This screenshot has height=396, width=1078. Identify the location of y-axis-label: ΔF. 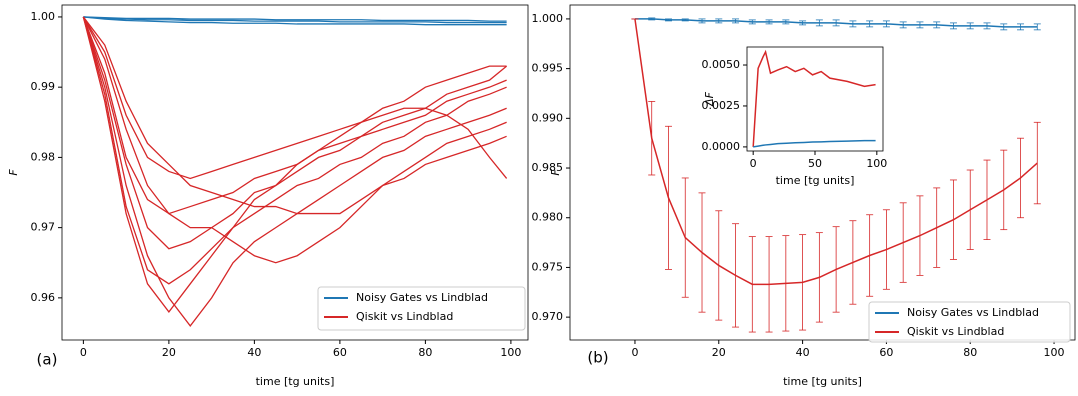
(709, 99).